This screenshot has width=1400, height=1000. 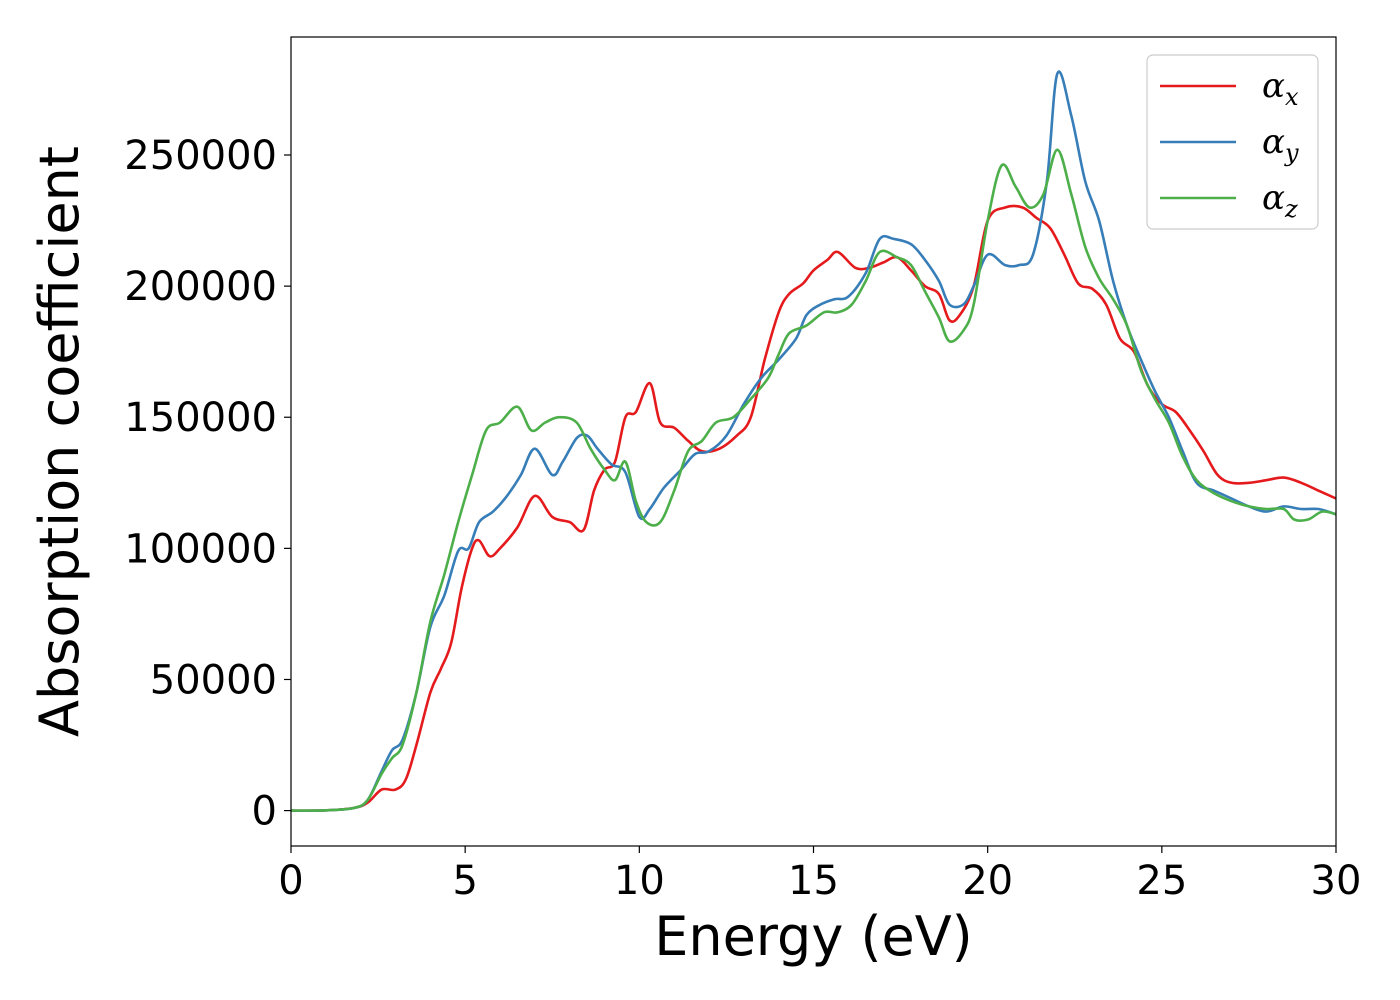 What do you see at coordinates (200, 156) in the screenshot?
I see `y-tick-label: 250000` at bounding box center [200, 156].